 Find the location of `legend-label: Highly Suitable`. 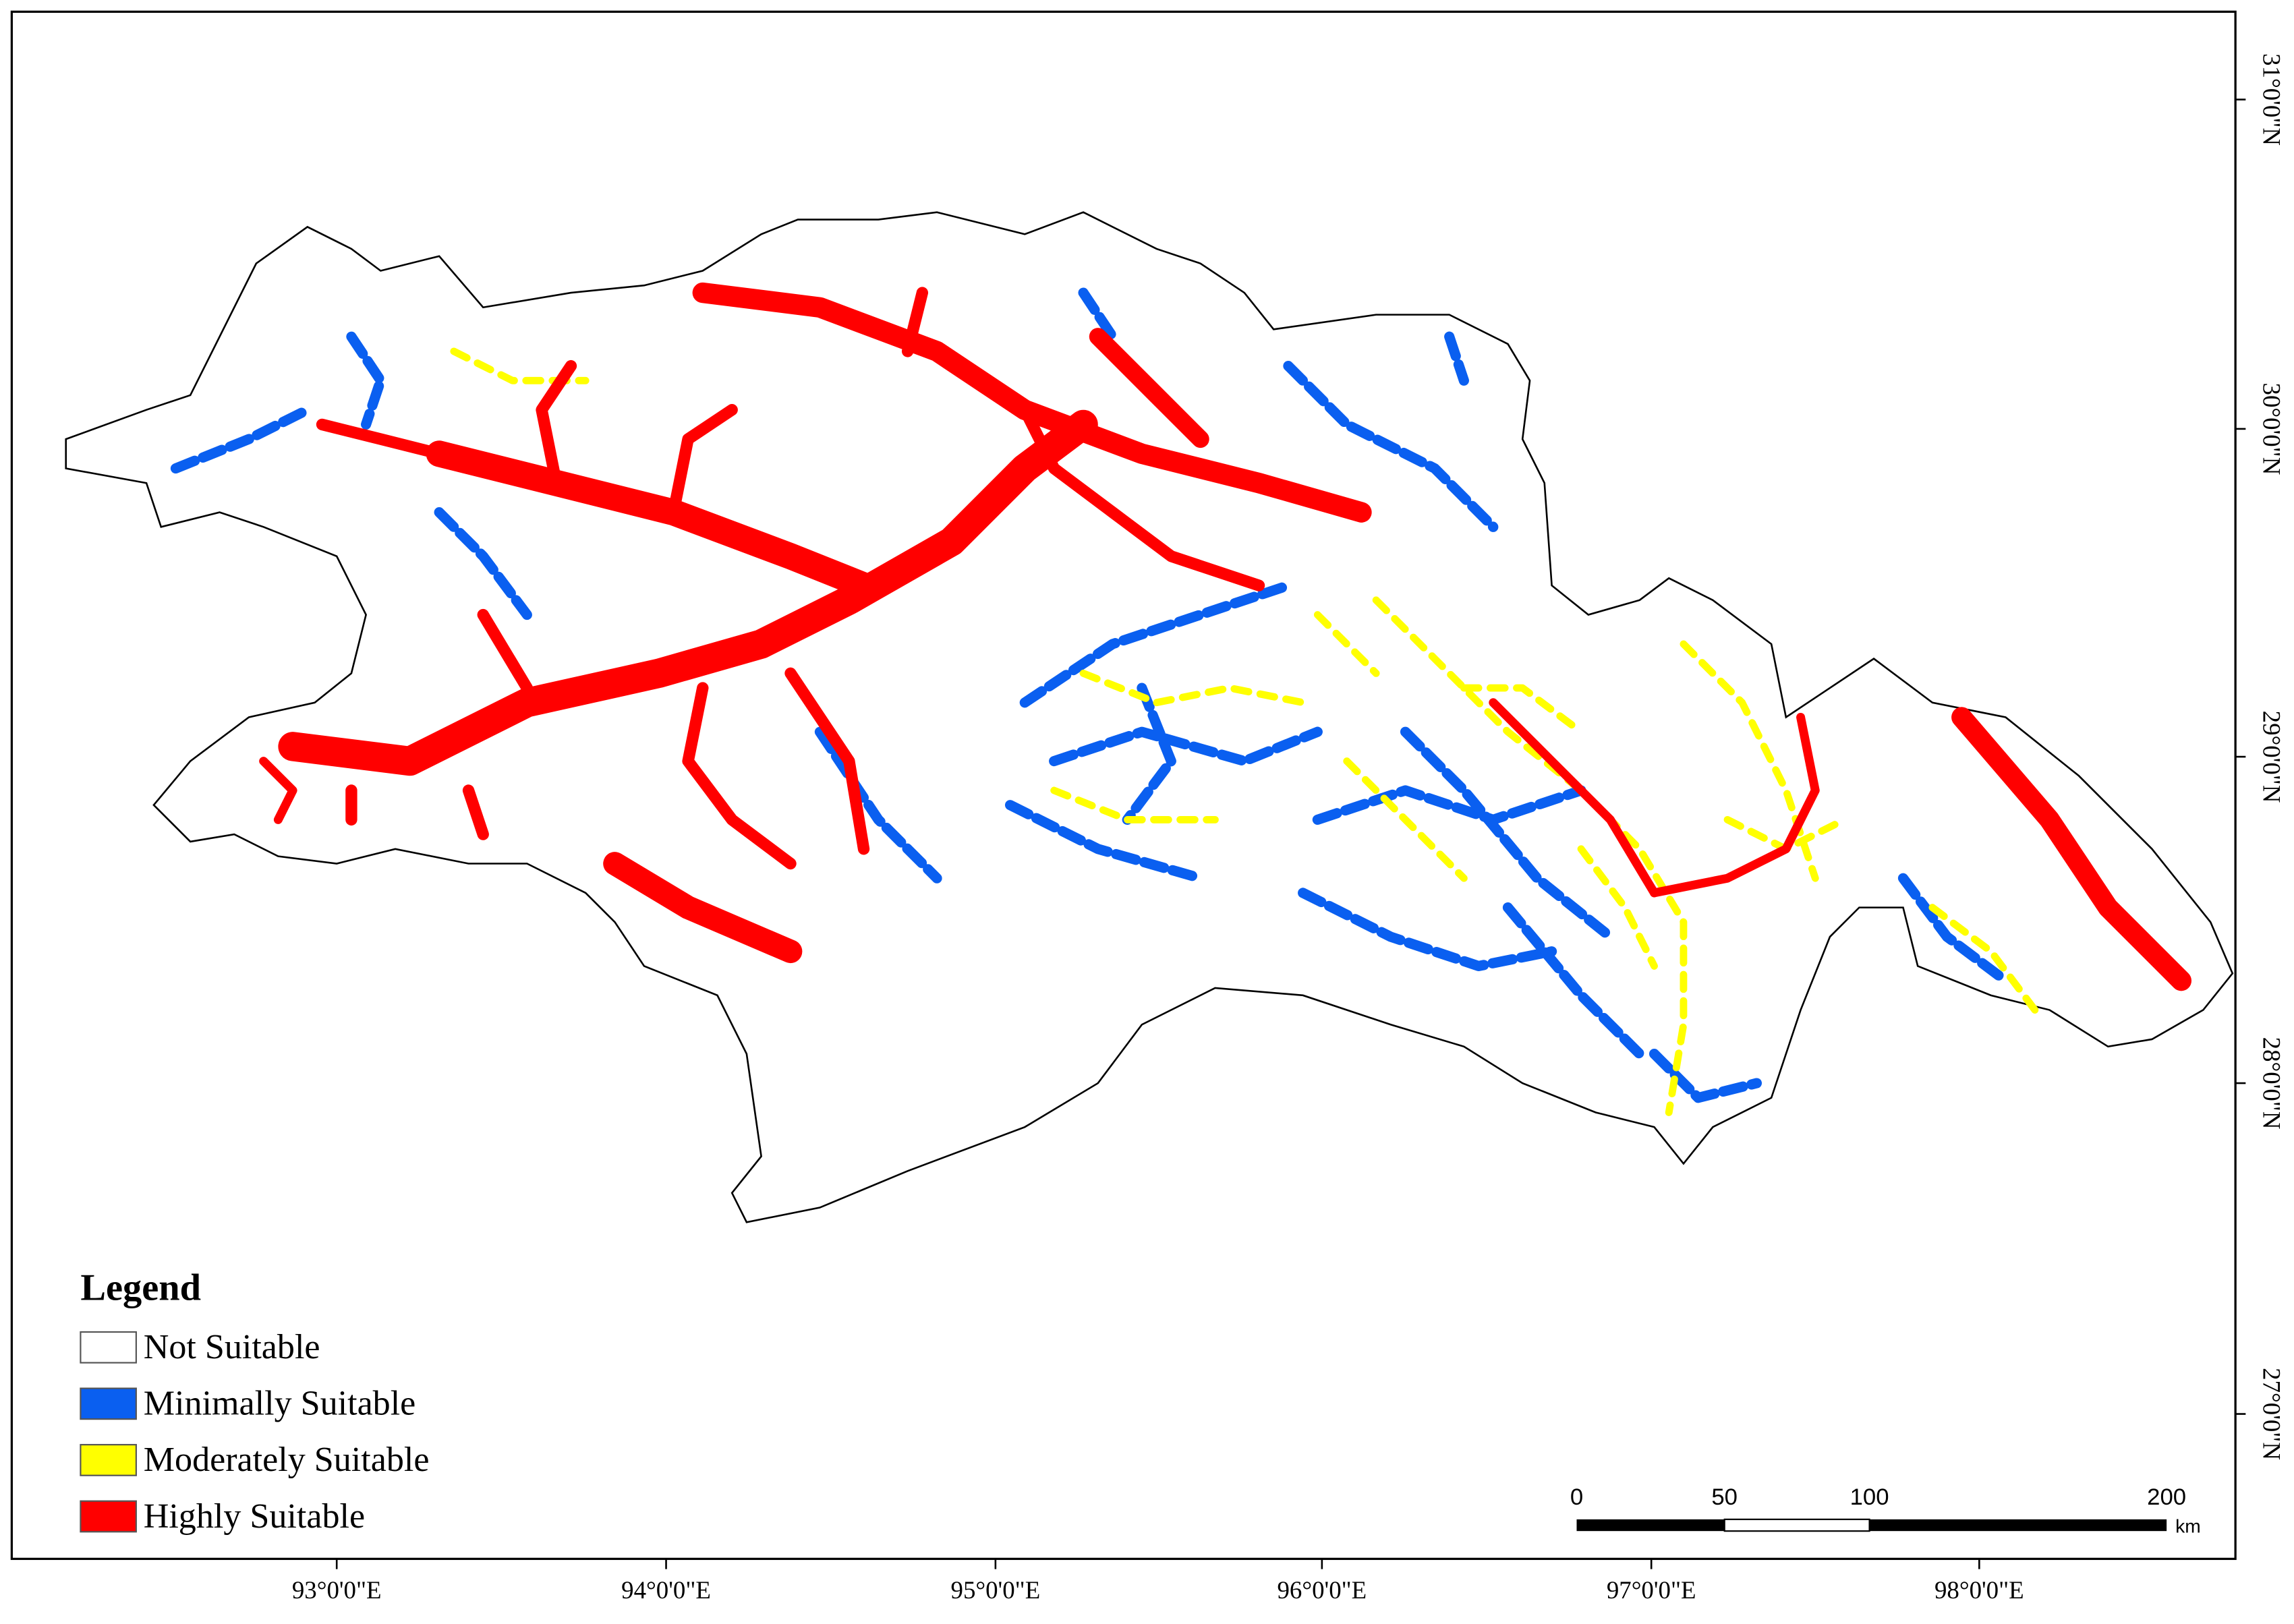

legend-label: Highly Suitable is located at coordinates (255, 1517).